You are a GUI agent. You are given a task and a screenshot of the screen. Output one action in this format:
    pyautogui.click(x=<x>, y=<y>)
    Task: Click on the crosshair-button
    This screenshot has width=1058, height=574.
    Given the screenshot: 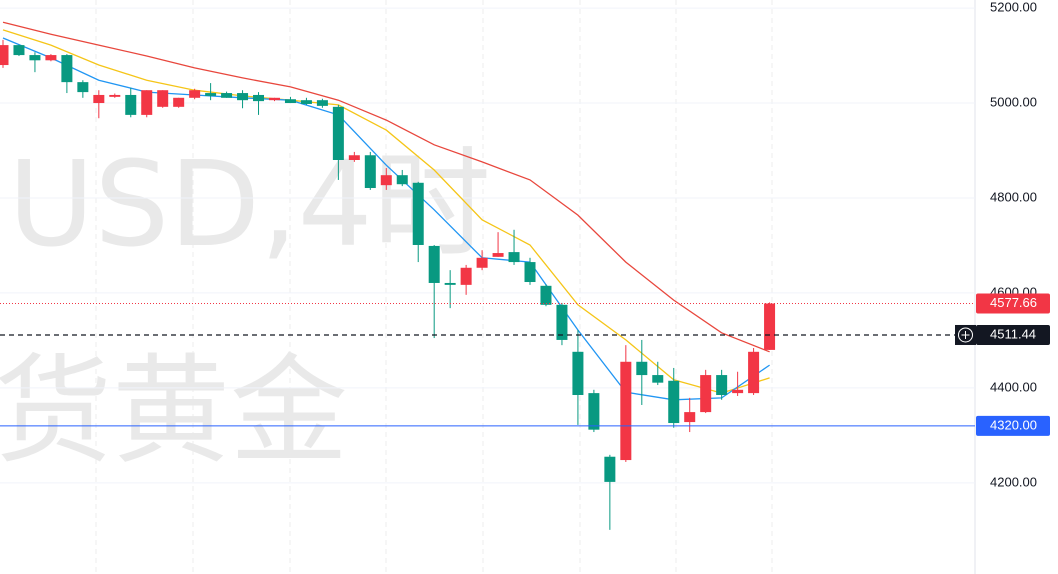 What is the action you would take?
    pyautogui.click(x=965, y=335)
    